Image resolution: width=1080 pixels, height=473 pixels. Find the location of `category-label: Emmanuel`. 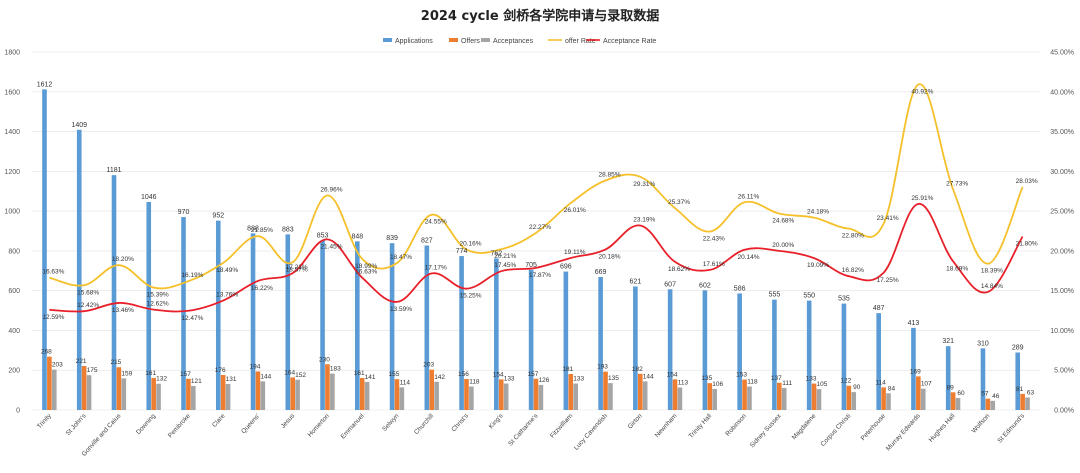

category-label: Emmanuel is located at coordinates (353, 426).